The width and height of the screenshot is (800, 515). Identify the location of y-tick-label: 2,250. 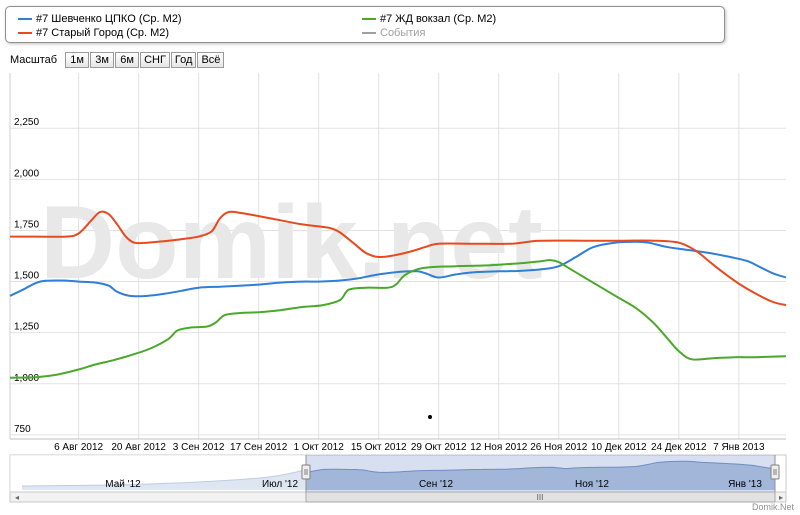
(26, 122).